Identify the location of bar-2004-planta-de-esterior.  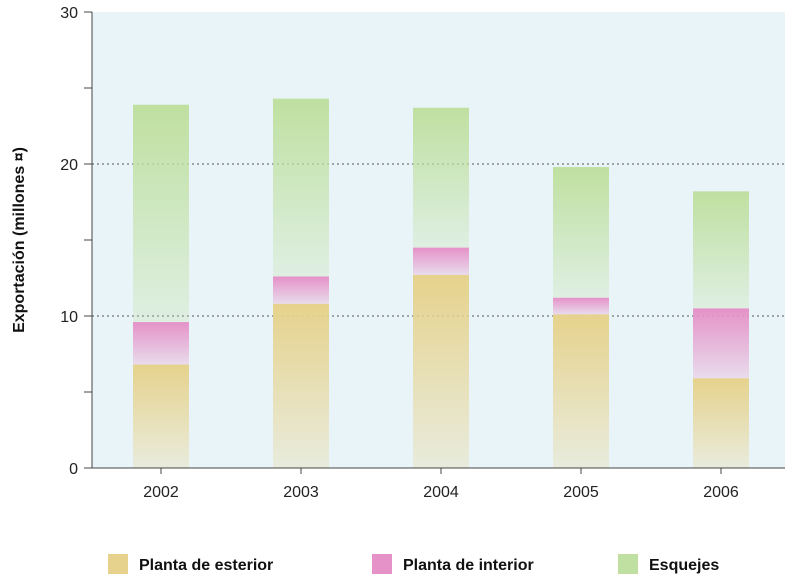
(441, 371).